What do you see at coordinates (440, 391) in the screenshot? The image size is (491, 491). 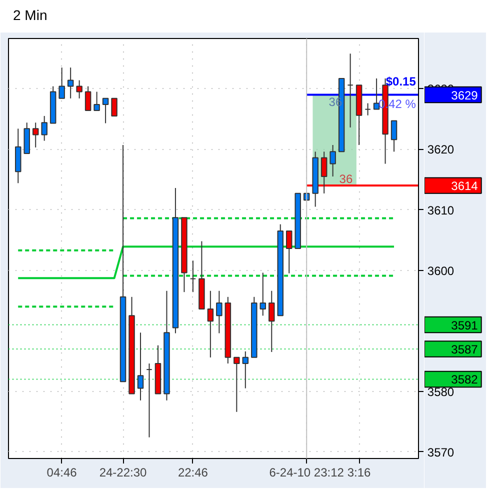 I see `y-tick-label: 3580` at bounding box center [440, 391].